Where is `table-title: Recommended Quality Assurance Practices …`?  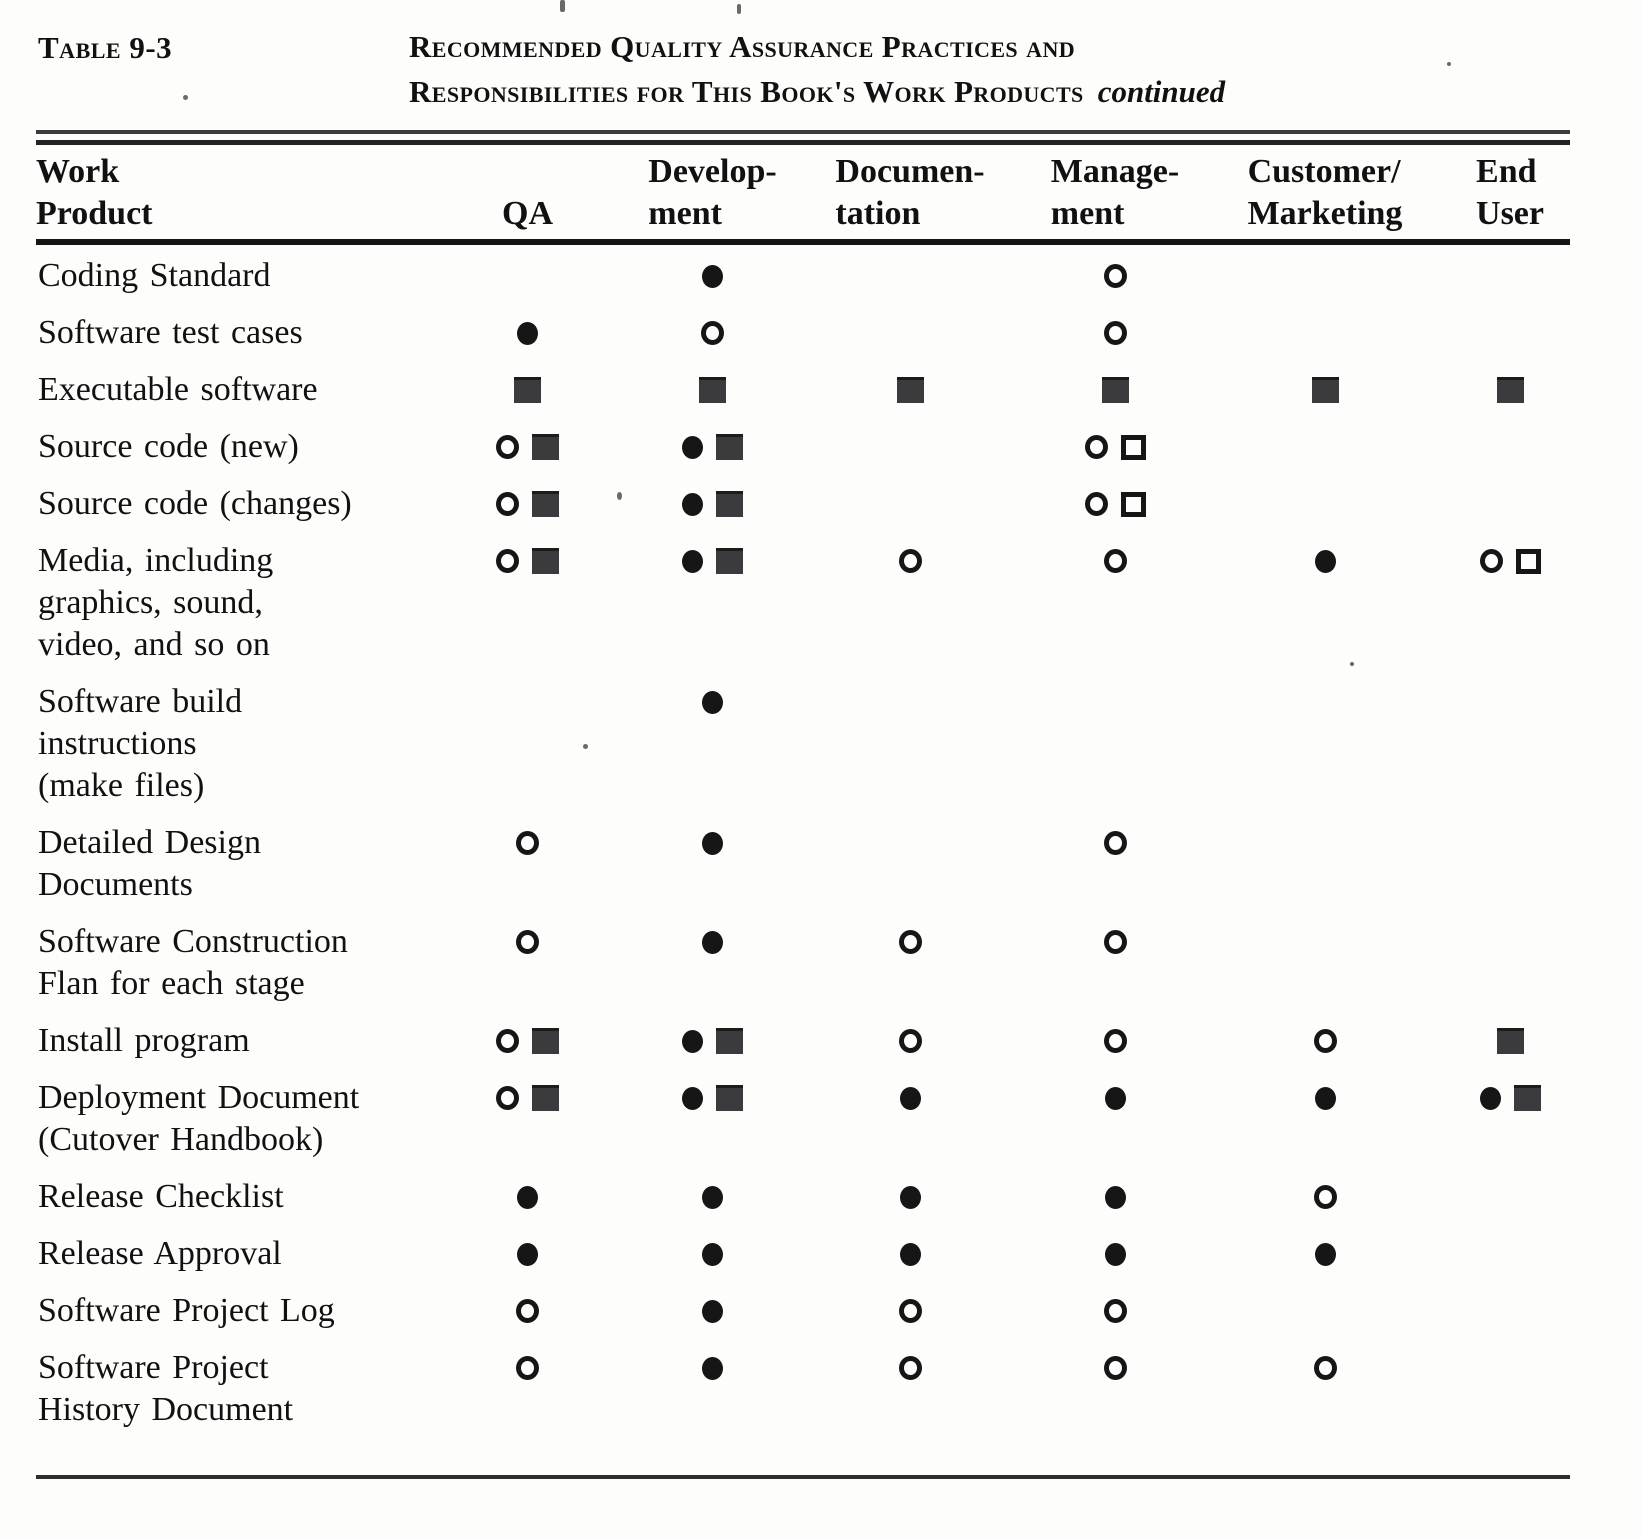
table-title: Recommended Quality Assurance Practices … is located at coordinates (817, 69).